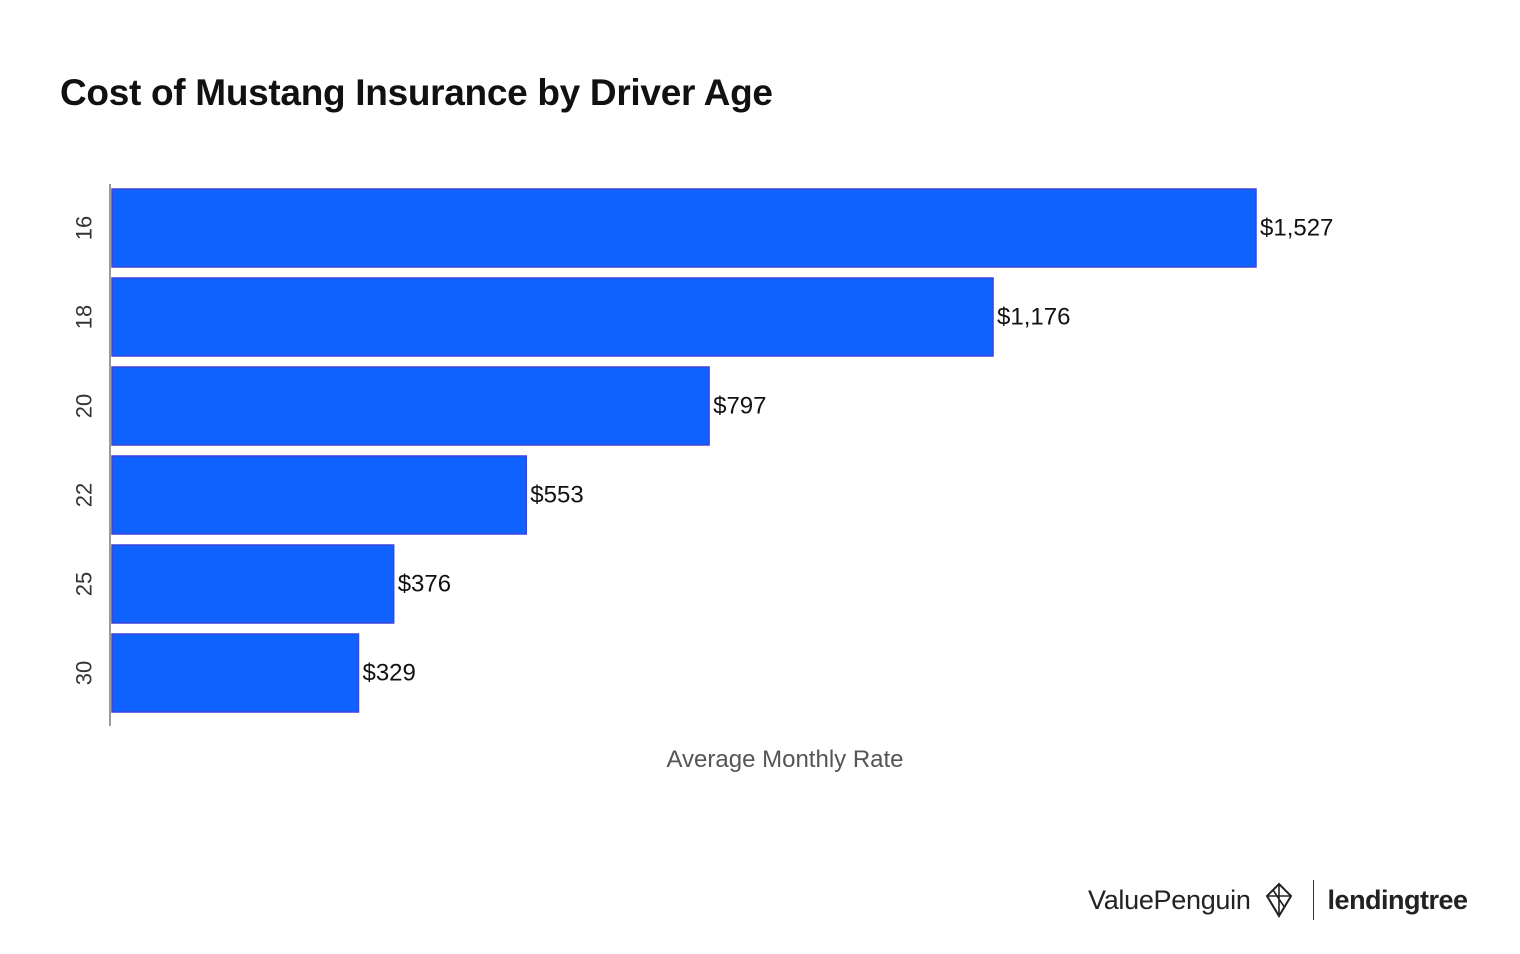  I want to click on footer-logos: ValuePenguin lendingtree, so click(1278, 900).